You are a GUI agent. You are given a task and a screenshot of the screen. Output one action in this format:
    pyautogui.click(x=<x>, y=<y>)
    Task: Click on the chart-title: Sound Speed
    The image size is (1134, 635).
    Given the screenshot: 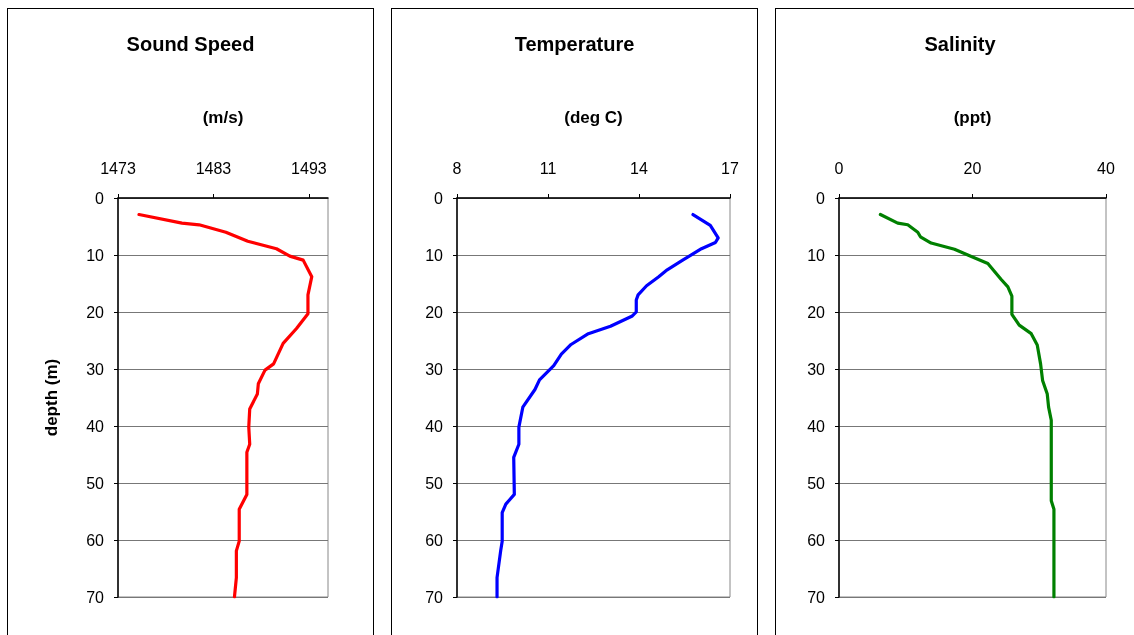 What is the action you would take?
    pyautogui.click(x=190, y=44)
    